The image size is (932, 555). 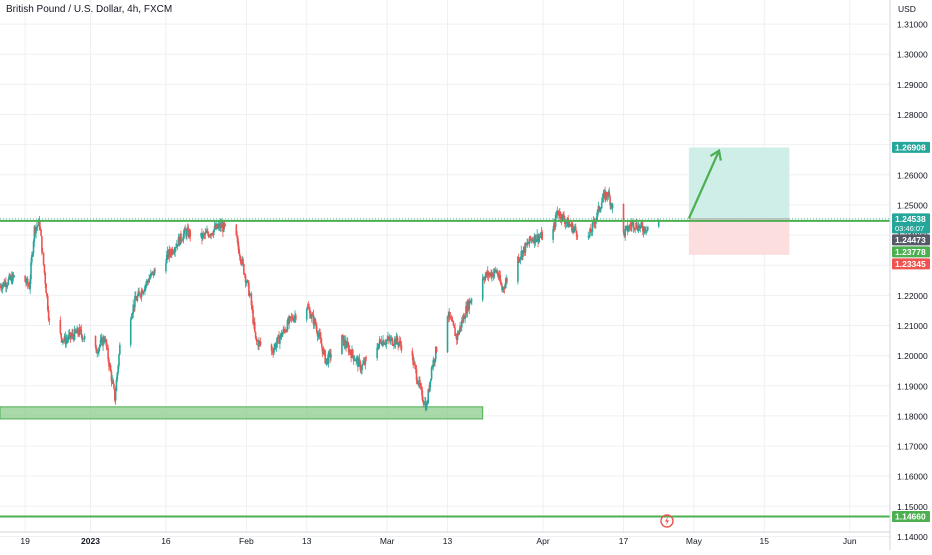 I want to click on x-tick-label: Jun, so click(x=850, y=541).